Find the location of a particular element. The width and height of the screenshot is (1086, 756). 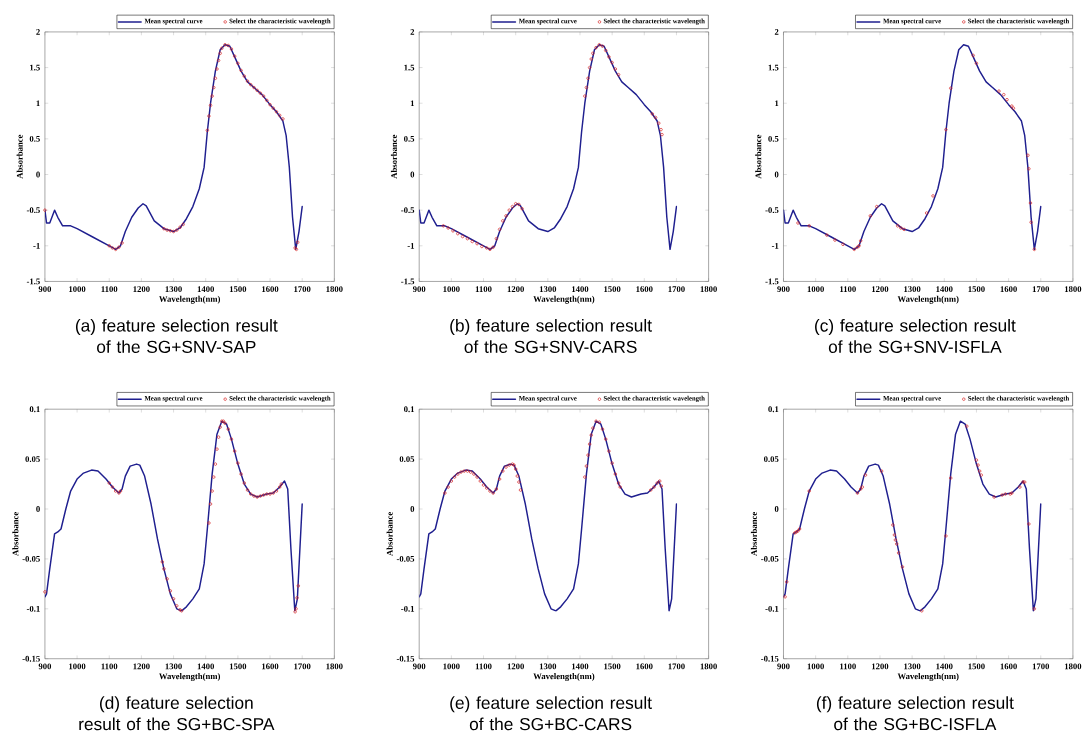

x-tick-label: 1700 is located at coordinates (676, 289).